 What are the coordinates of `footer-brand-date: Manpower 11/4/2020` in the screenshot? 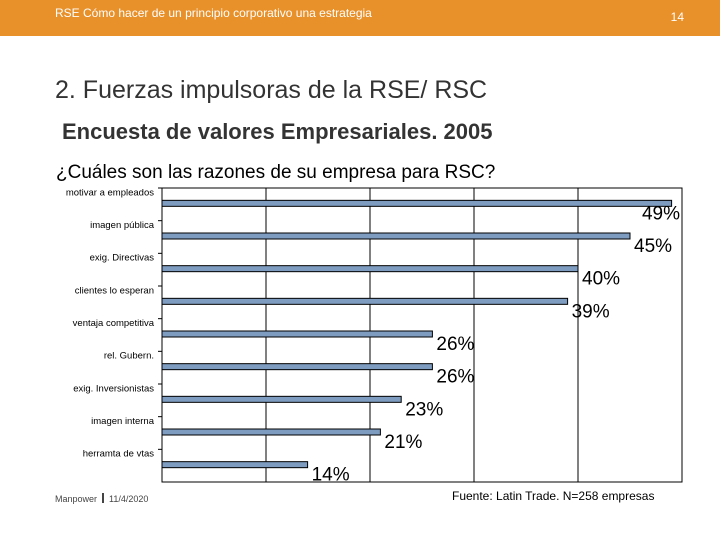 It's located at (101, 498).